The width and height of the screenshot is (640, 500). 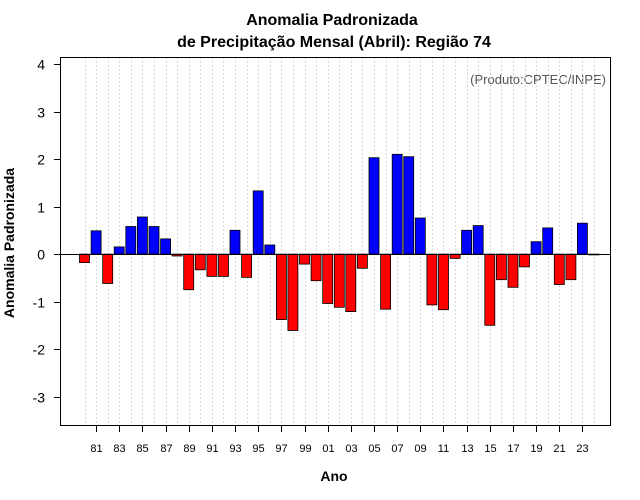 I want to click on source-annotation: (Produto:CPTEC/INPE), so click(x=538, y=79).